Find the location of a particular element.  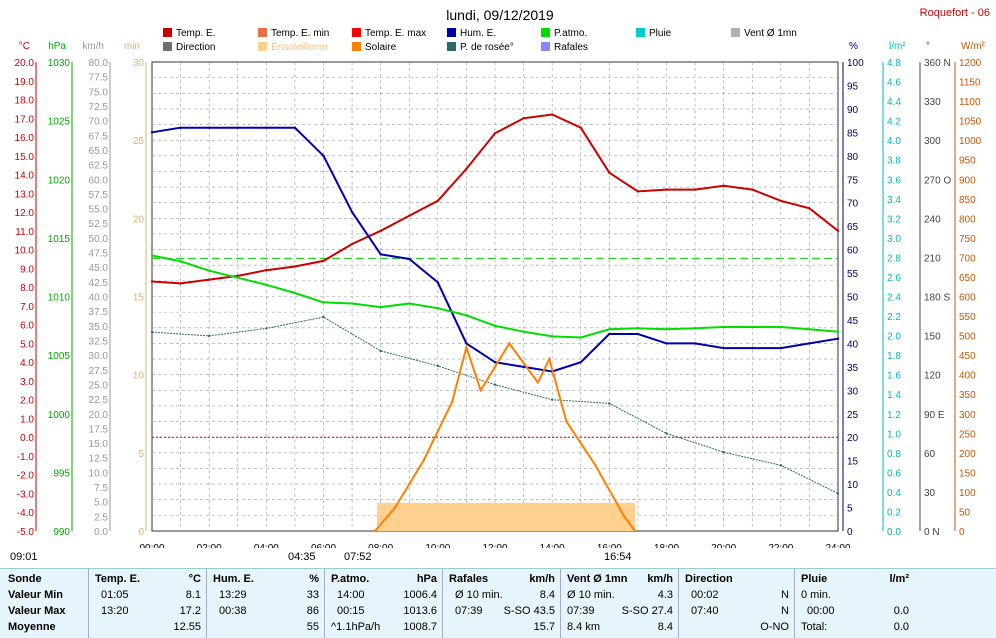

axis-tick-label: 850 is located at coordinates (967, 200).